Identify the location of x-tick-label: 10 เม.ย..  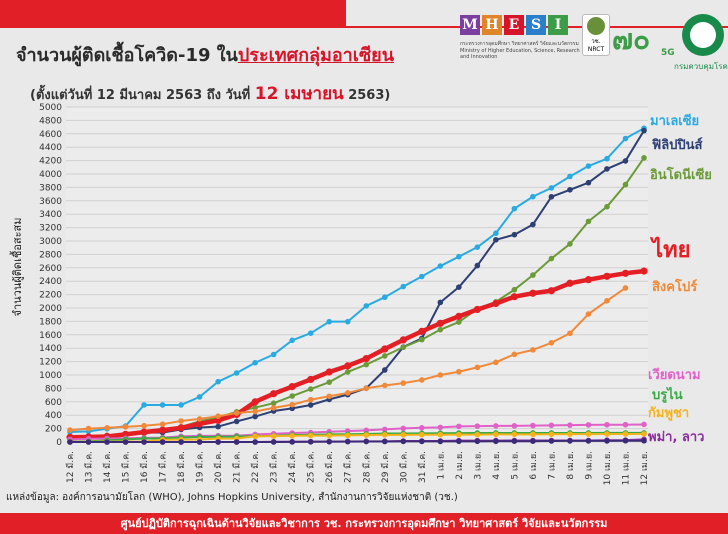
(608, 468).